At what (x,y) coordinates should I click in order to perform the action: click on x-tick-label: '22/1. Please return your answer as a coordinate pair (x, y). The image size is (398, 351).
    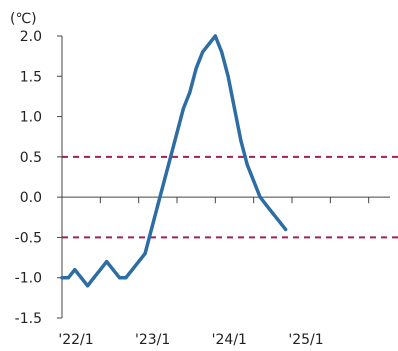
    Looking at the image, I should click on (75, 340).